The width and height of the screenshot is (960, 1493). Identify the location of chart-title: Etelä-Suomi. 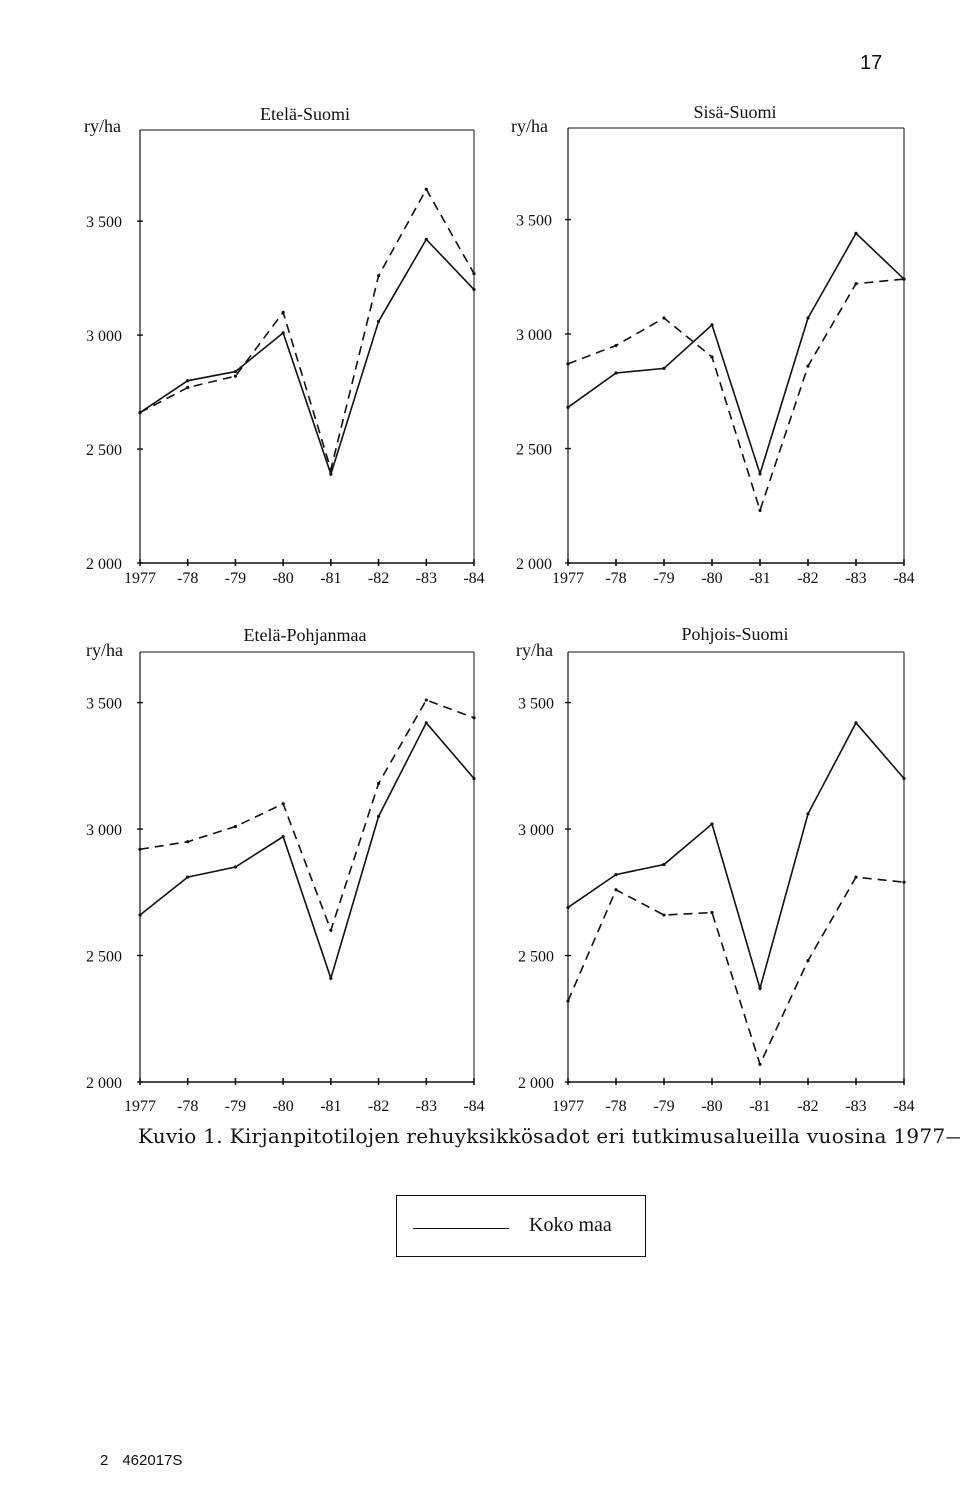
(305, 114).